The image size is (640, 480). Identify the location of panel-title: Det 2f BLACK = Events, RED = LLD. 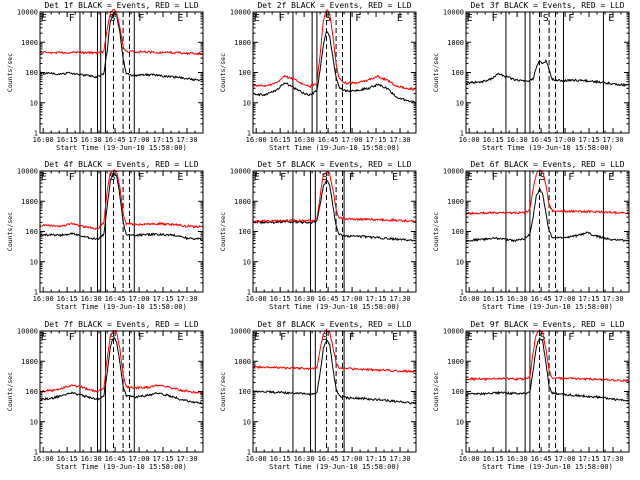
(334, 5).